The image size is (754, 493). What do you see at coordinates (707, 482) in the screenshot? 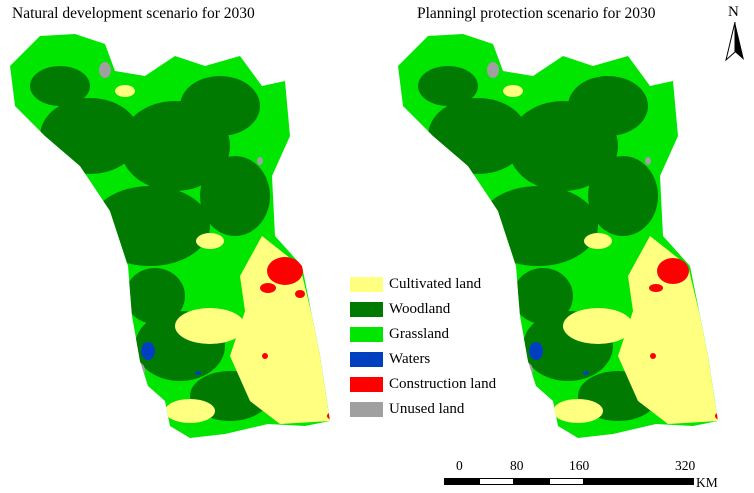
I see `scale-unit: KM` at bounding box center [707, 482].